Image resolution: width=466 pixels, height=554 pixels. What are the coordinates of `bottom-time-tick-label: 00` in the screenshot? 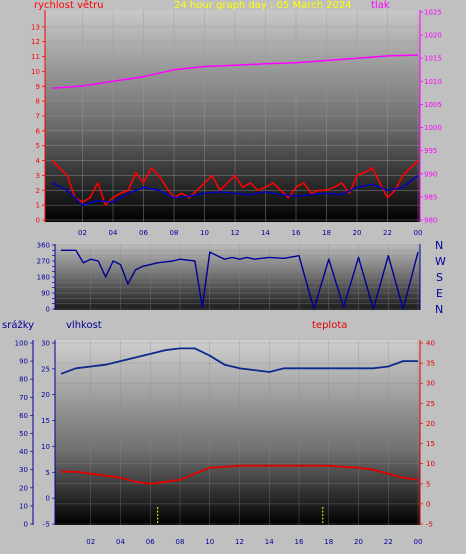 It's located at (418, 542).